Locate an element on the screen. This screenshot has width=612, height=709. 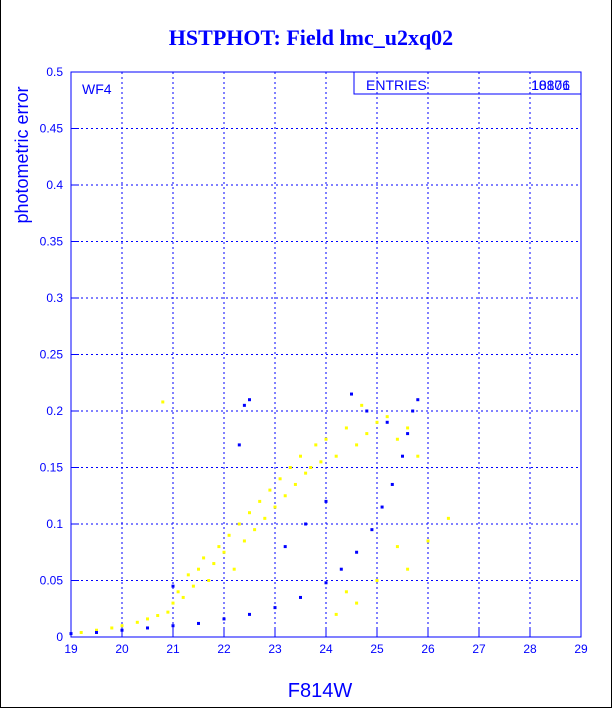
y-tick-label: 0.1 is located at coordinates (54, 524).